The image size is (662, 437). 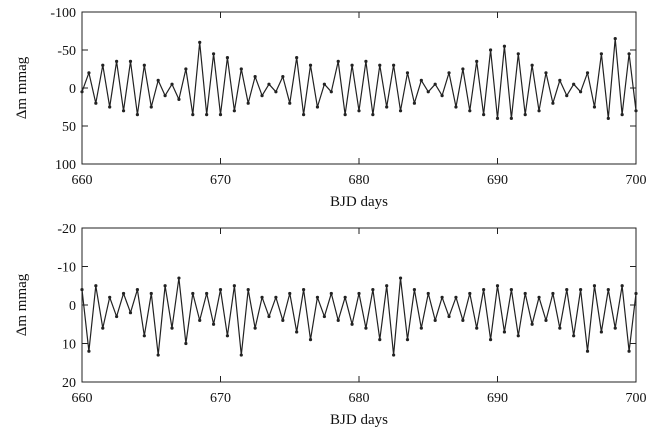 I want to click on y-axis-label: Δm mmag, so click(x=22, y=304).